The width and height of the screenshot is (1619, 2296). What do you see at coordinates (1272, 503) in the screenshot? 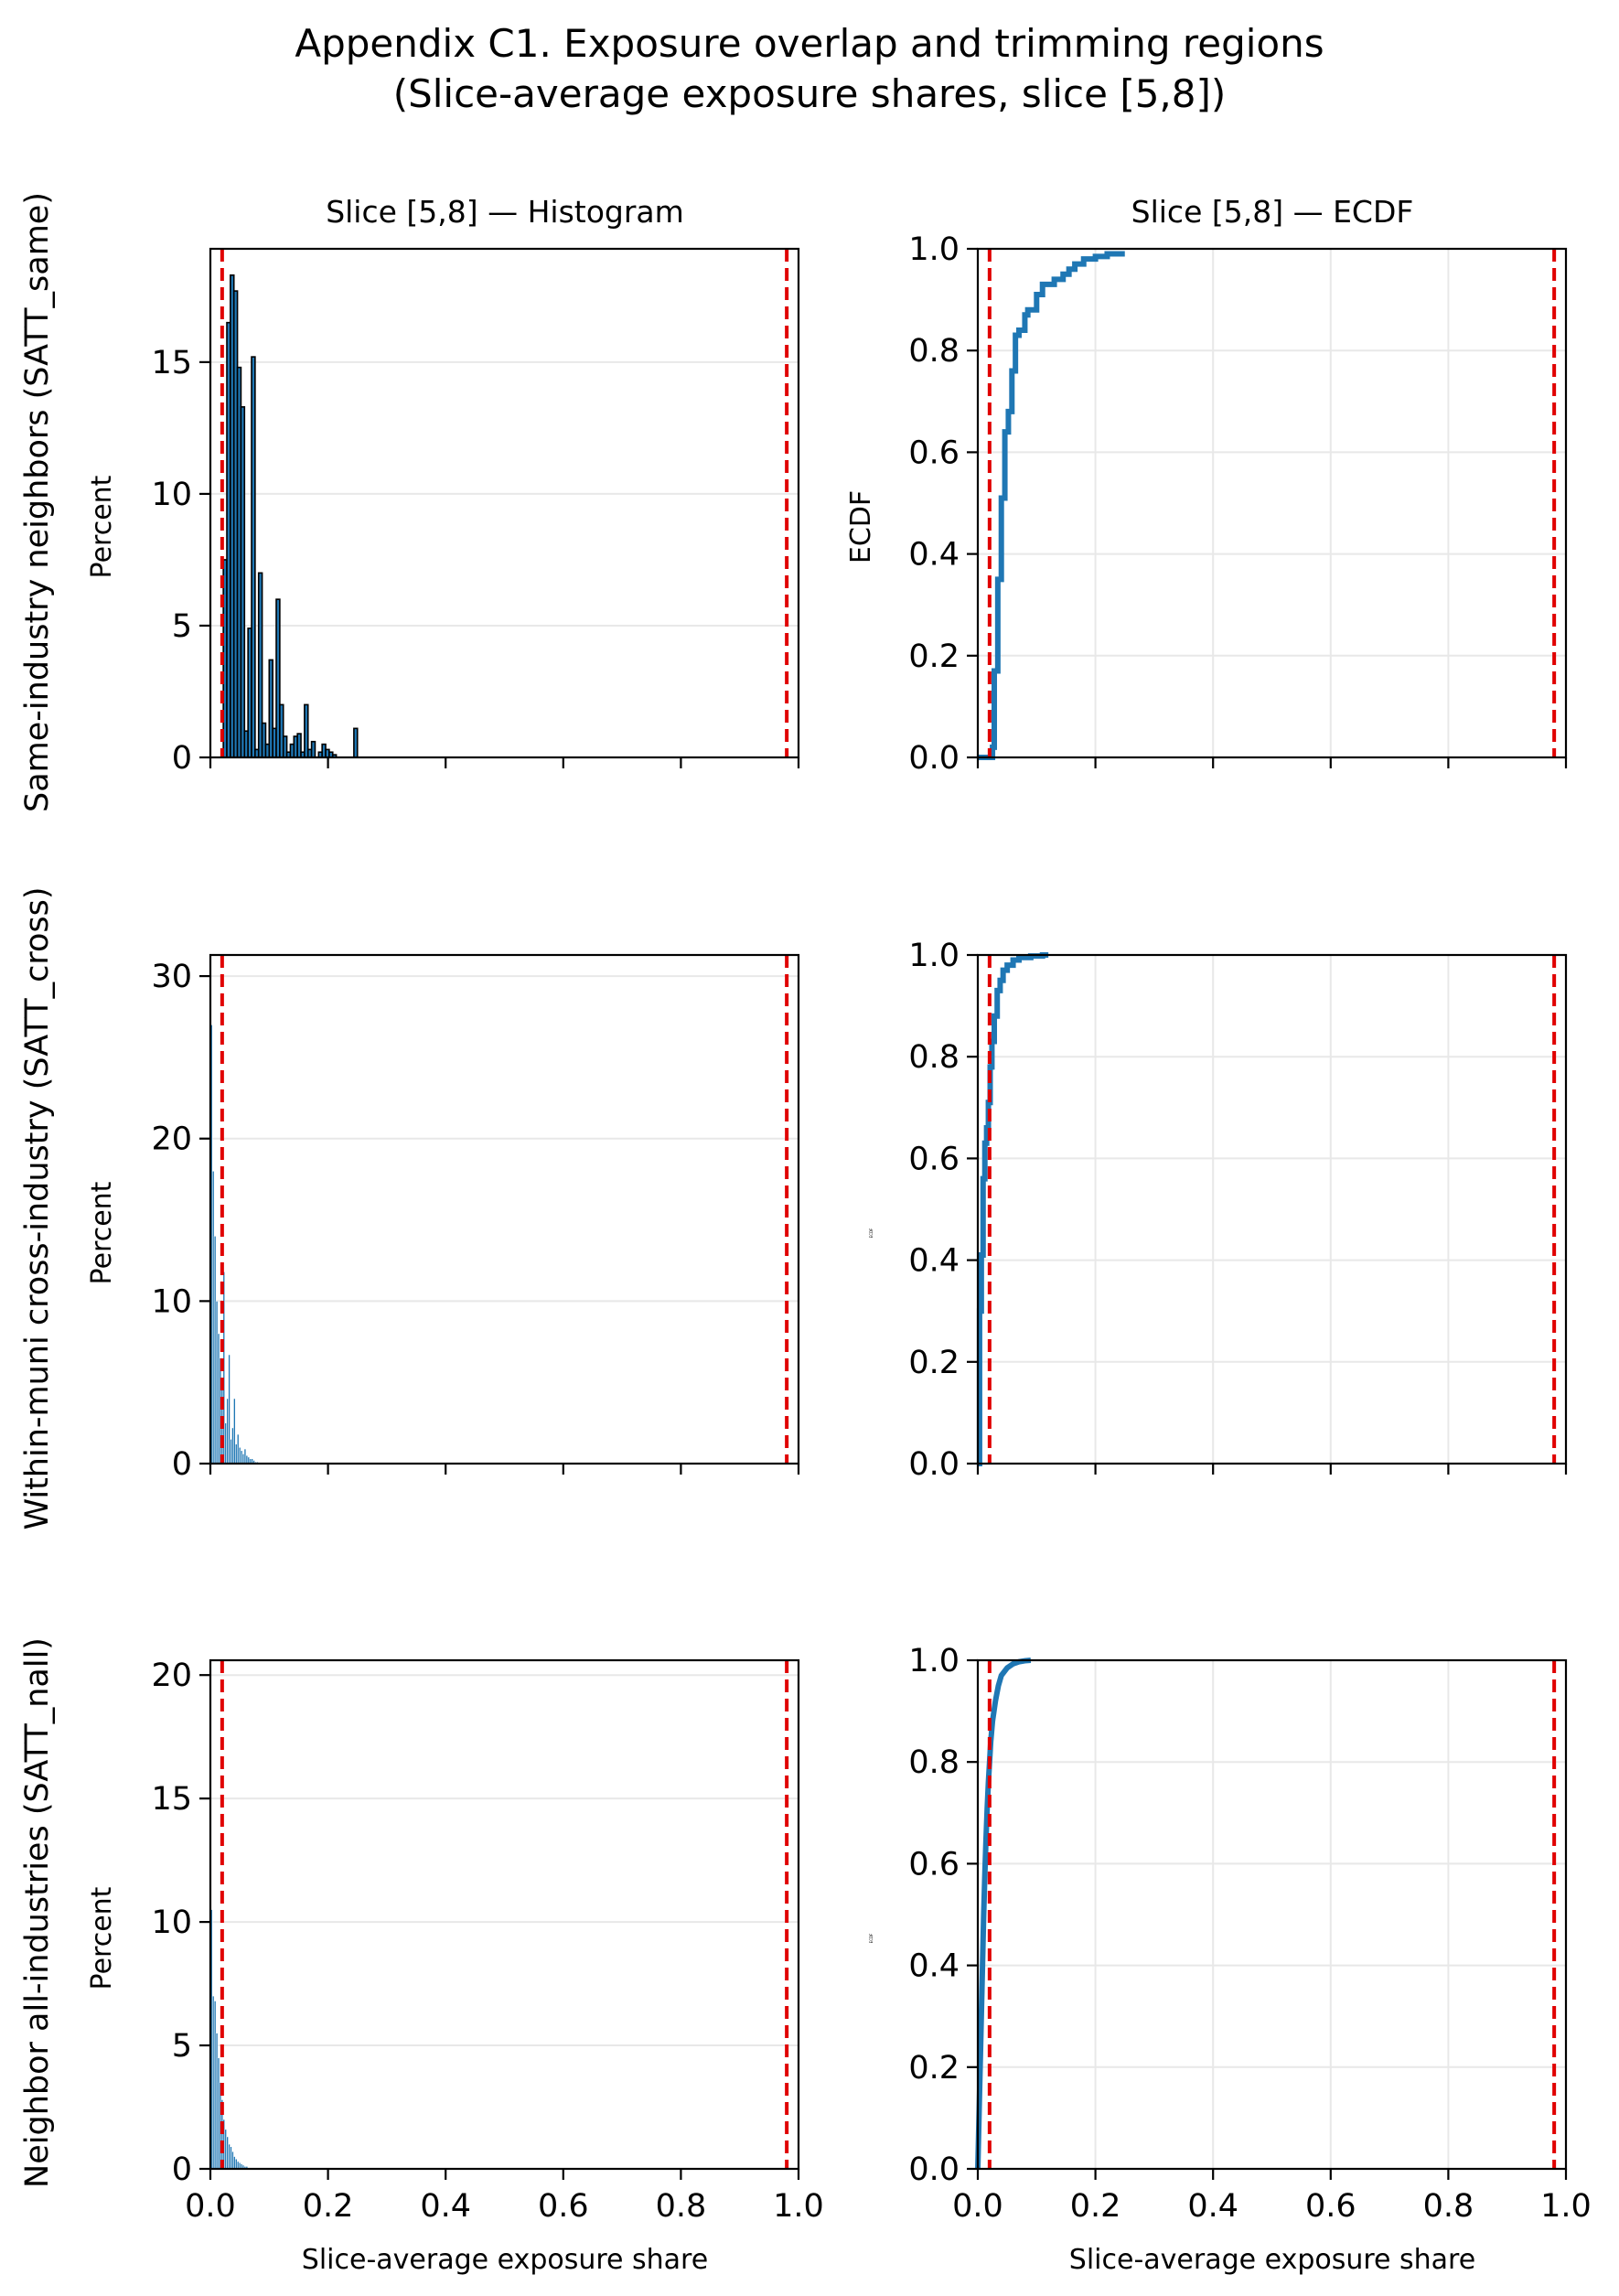
I see `same-ecdf-frame` at bounding box center [1272, 503].